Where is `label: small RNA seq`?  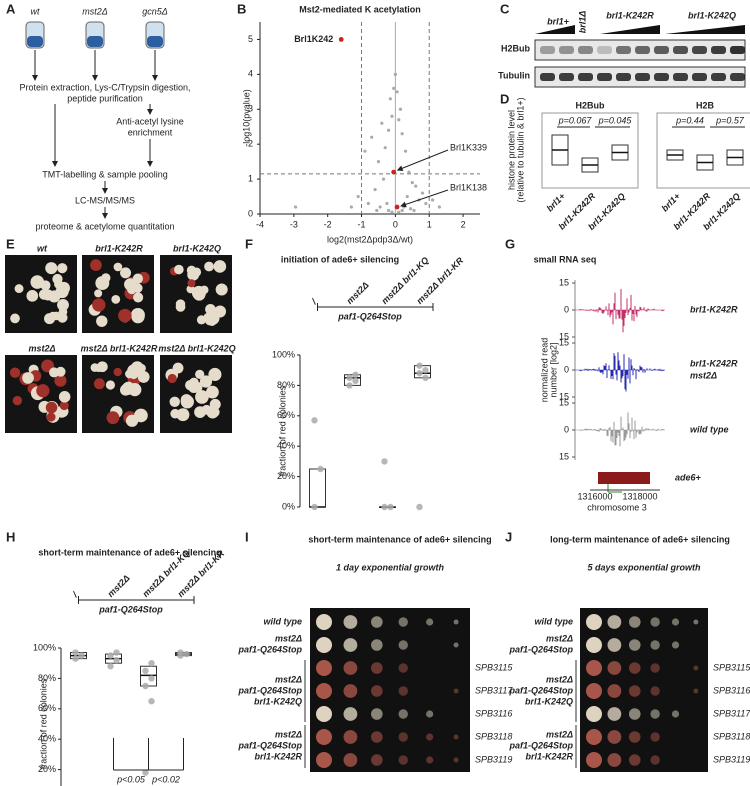 label: small RNA seq is located at coordinates (565, 259).